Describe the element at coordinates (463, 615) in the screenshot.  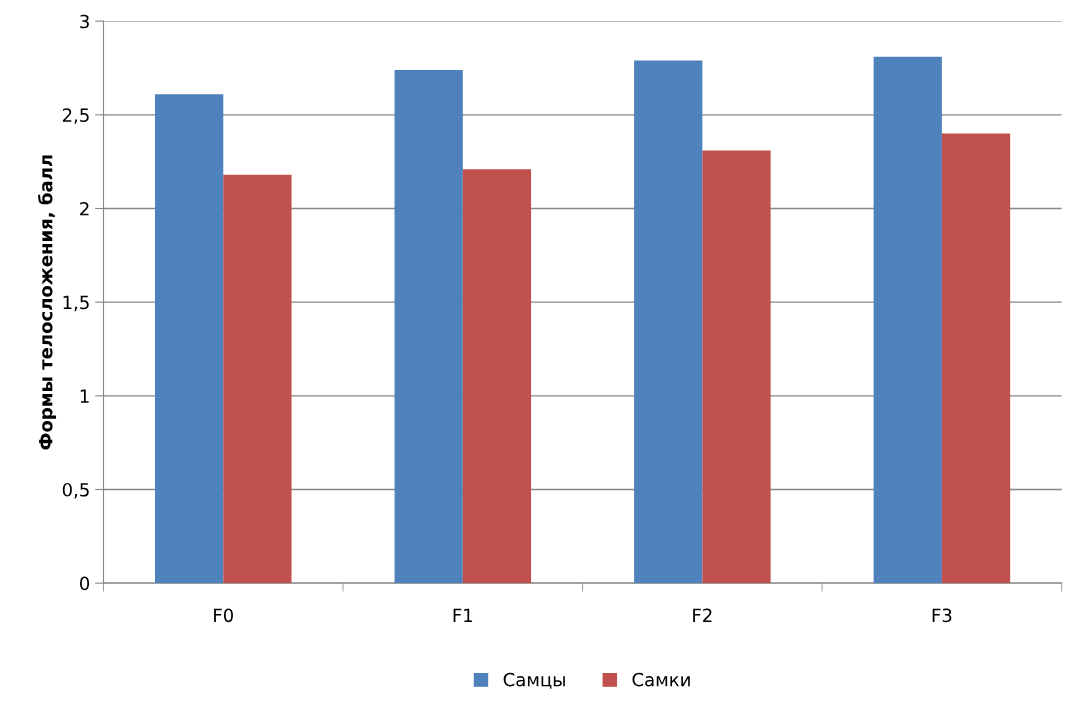
I see `x-tick-label: F1` at that location.